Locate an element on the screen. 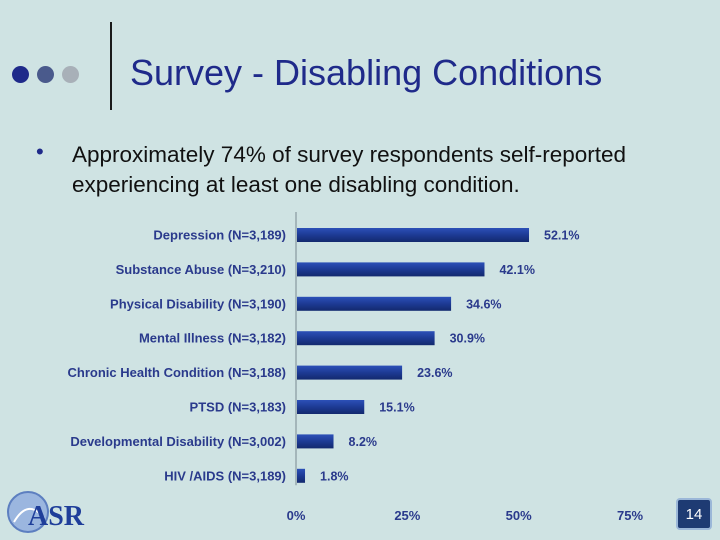 This screenshot has width=720, height=540. logo-text: ASR is located at coordinates (56, 516).